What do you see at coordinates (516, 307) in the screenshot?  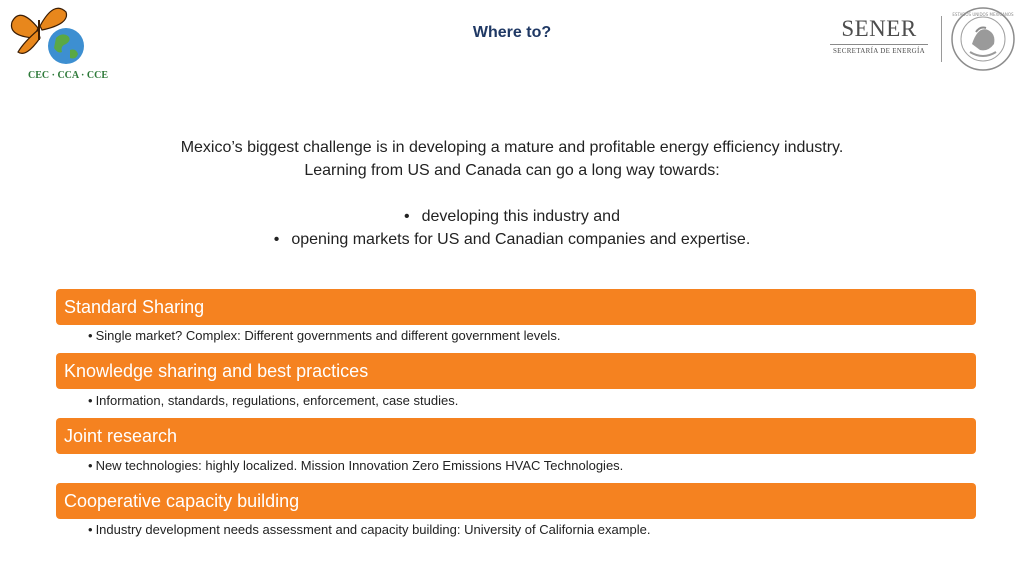 I see `section-header-standard-sharing: Standard Sharing` at bounding box center [516, 307].